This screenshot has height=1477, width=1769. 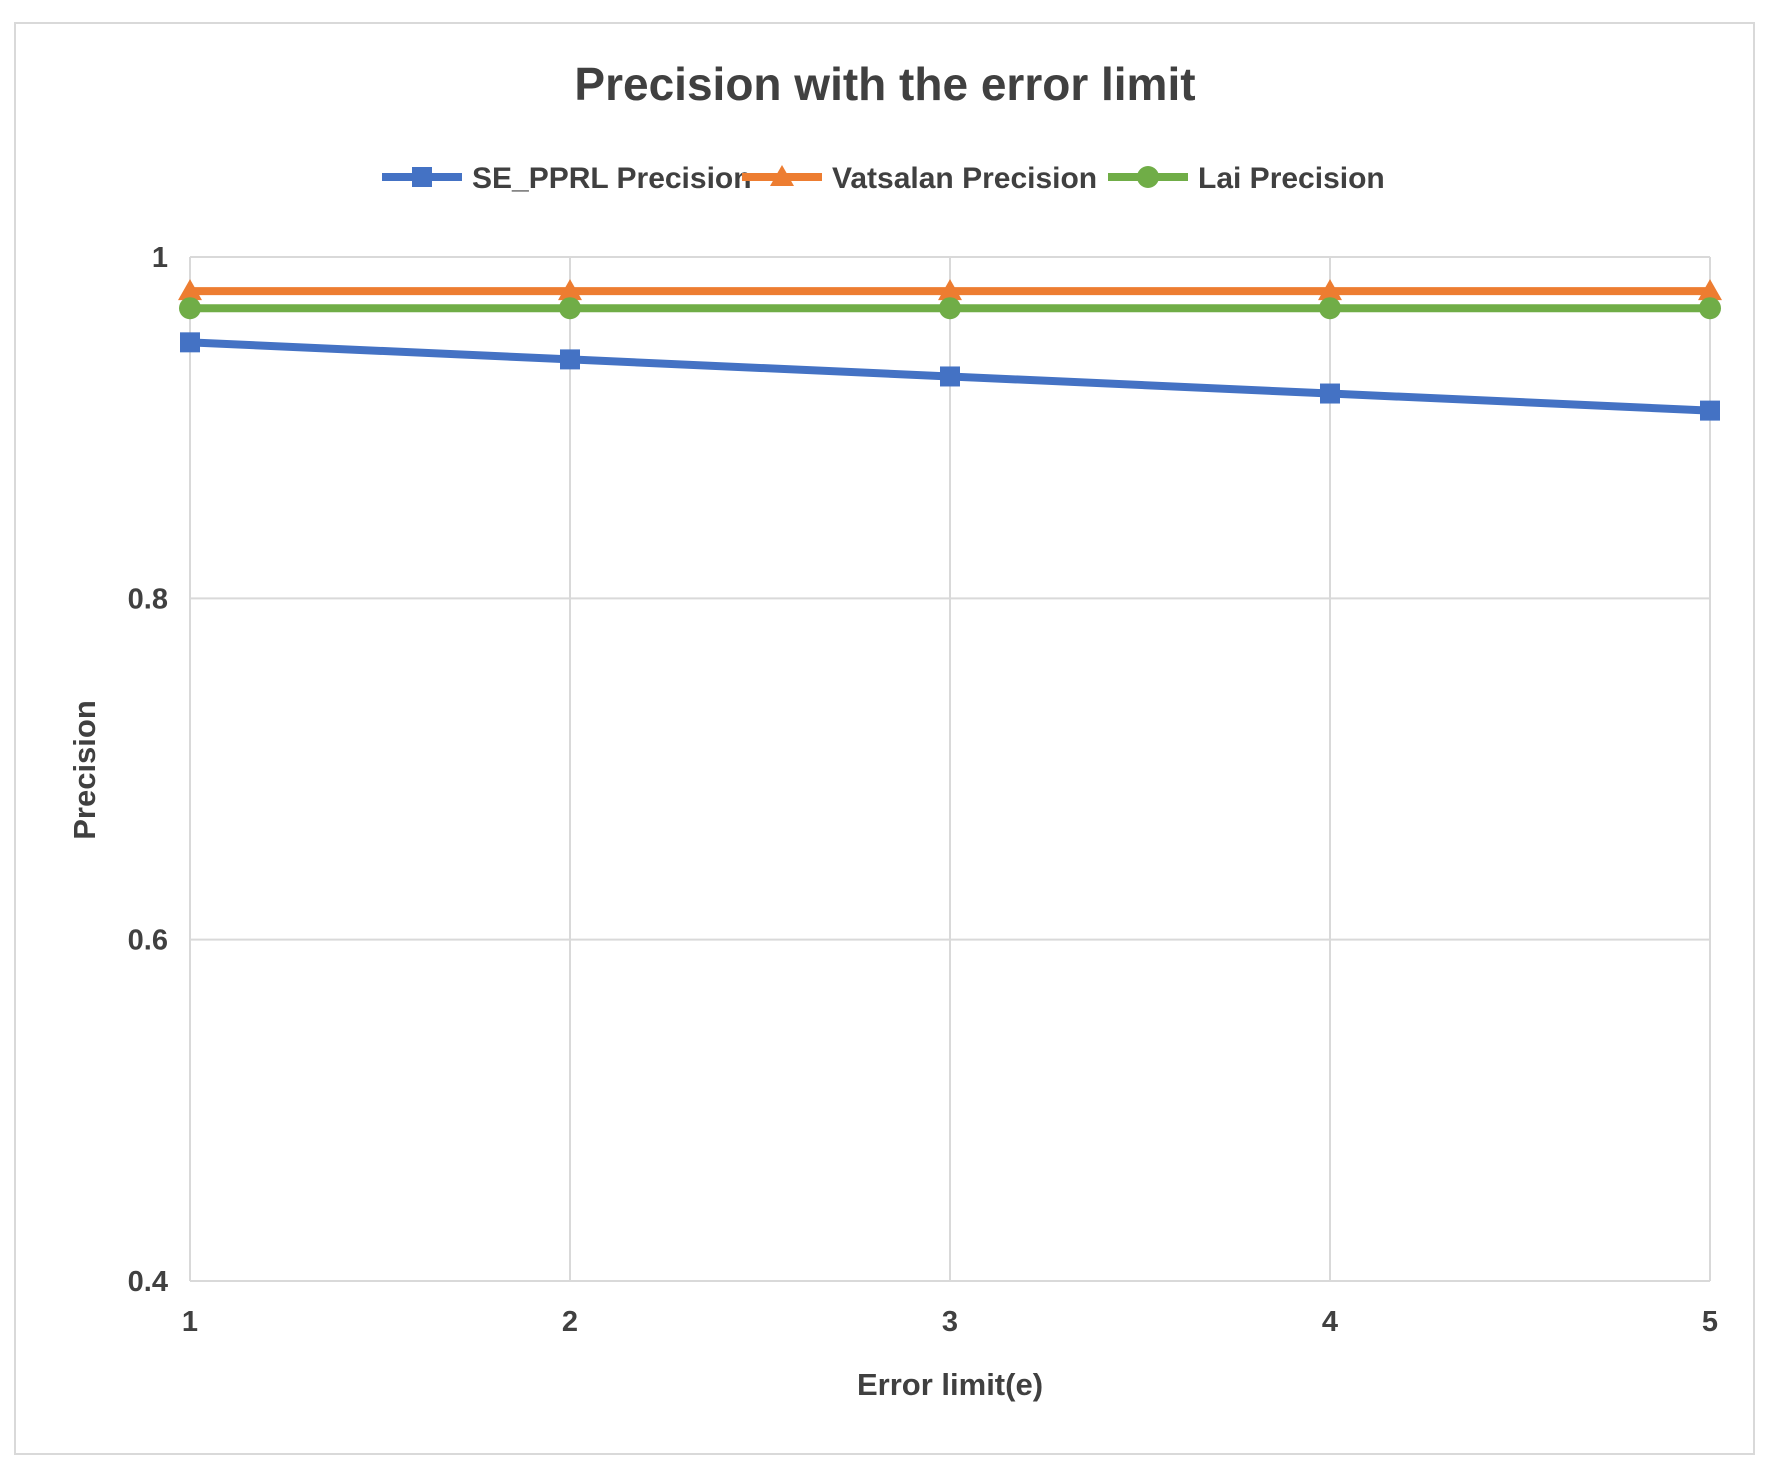 What do you see at coordinates (570, 1322) in the screenshot?
I see `x-tick-label: 2` at bounding box center [570, 1322].